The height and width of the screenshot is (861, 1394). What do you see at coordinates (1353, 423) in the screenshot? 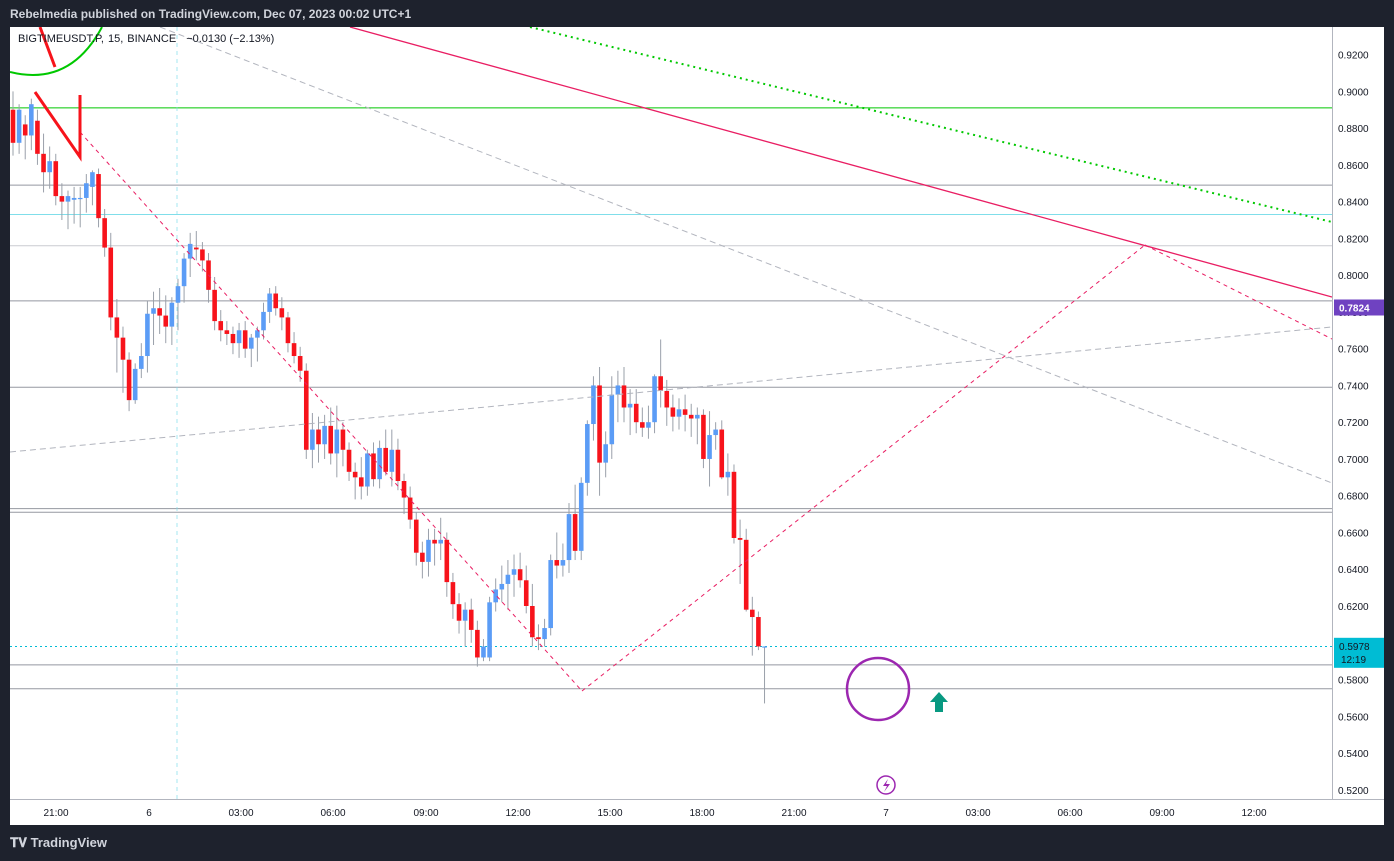
I see `price-tick-label: 0.7200` at bounding box center [1353, 423].